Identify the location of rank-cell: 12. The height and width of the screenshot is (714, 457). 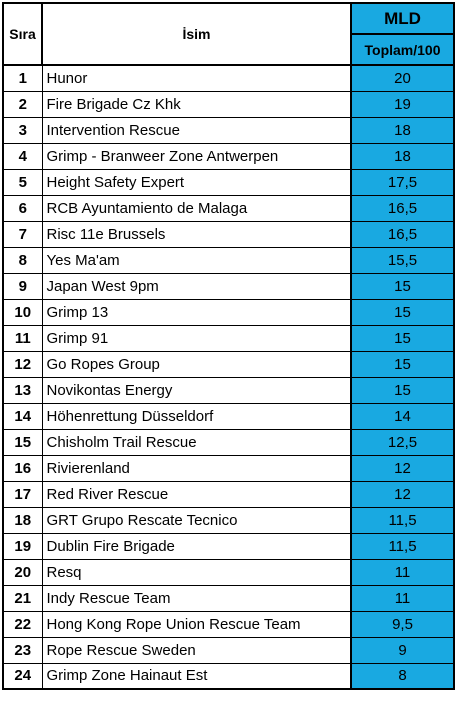
(22, 364).